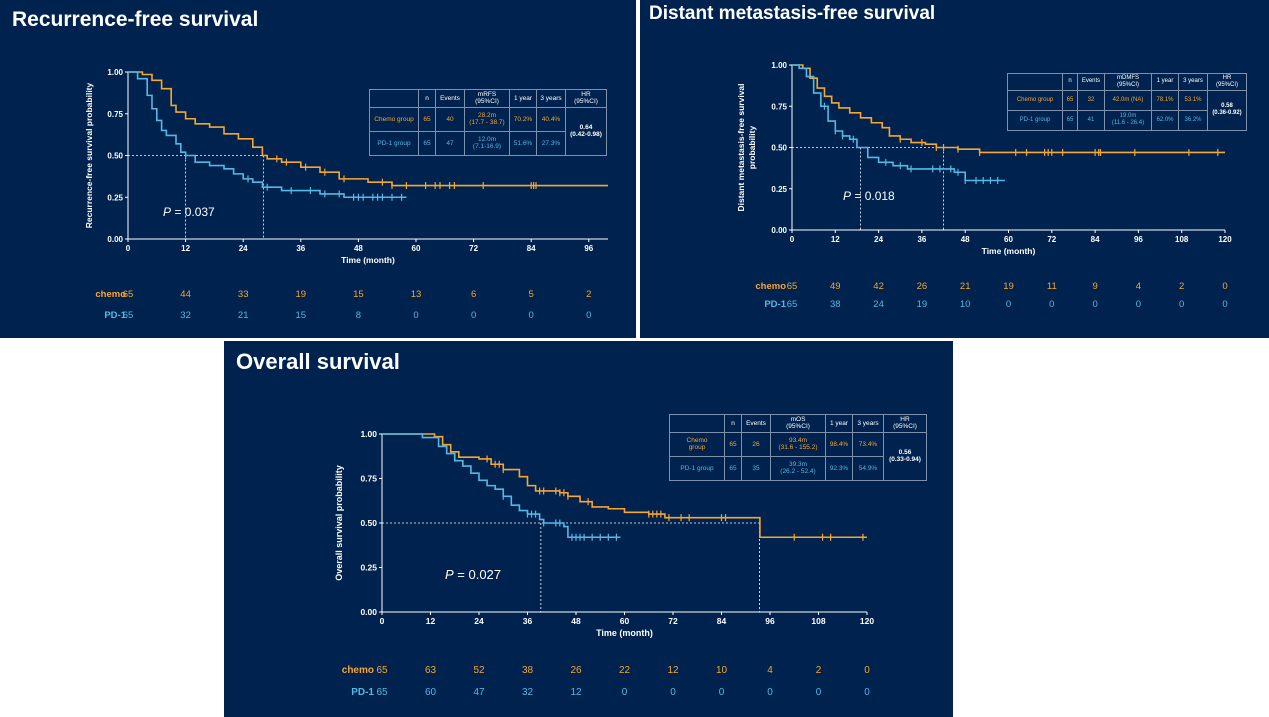 The width and height of the screenshot is (1269, 717). Describe the element at coordinates (722, 670) in the screenshot. I see `os-risk-chemo-value: 10` at that location.